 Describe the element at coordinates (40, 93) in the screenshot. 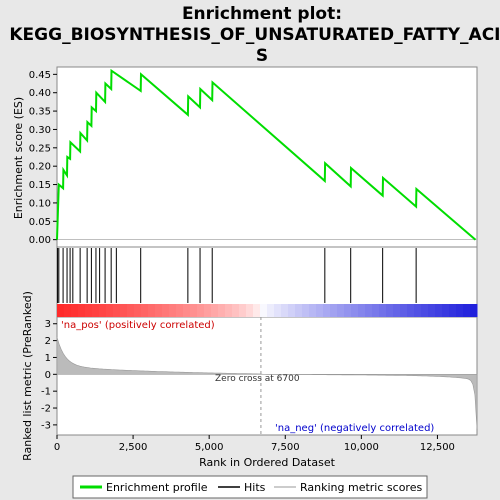

I see `es-y-tick-label: 0.40` at that location.